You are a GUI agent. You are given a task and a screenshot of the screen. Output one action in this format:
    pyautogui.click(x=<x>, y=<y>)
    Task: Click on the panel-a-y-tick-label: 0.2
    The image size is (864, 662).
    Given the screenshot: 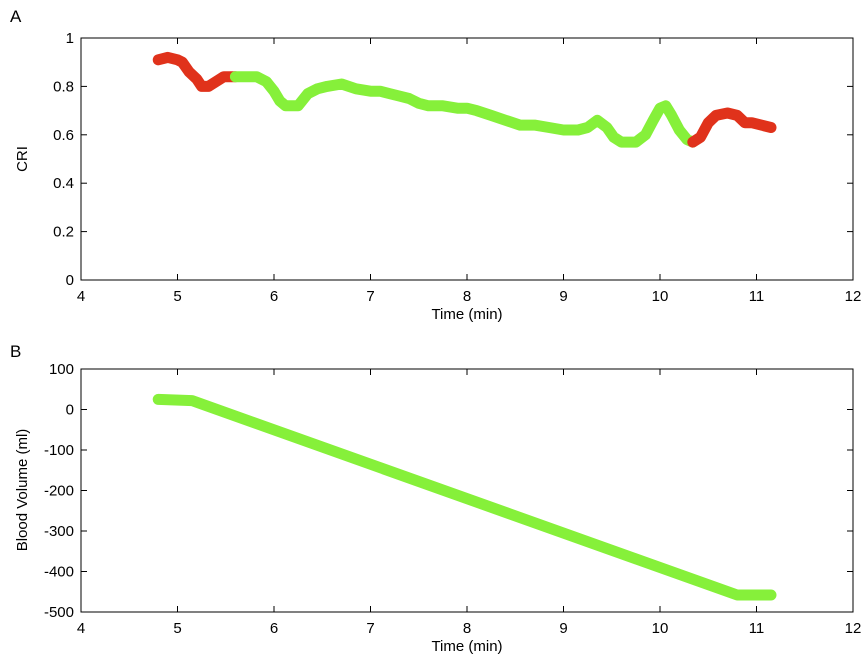 What is the action you would take?
    pyautogui.click(x=63, y=232)
    